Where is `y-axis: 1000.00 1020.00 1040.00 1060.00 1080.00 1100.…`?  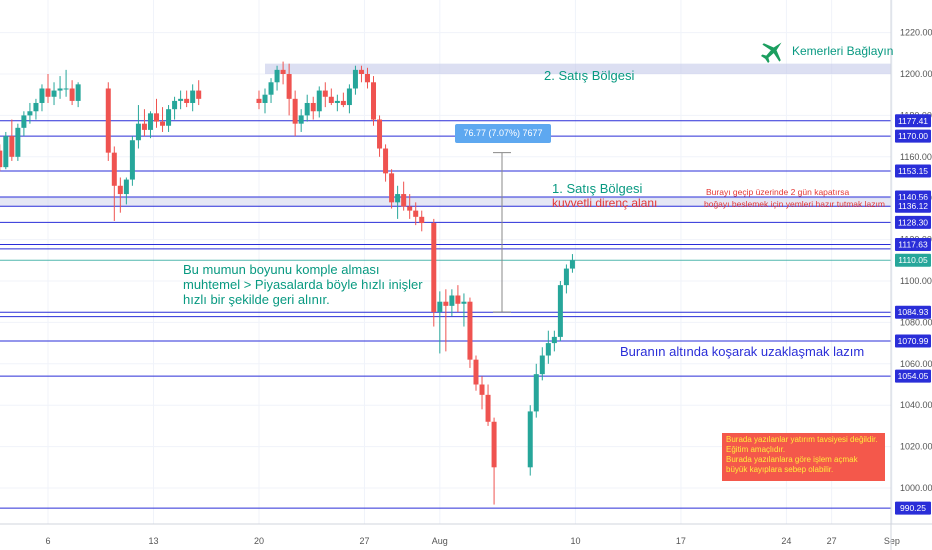
y-axis: 1000.00 1020.00 1040.00 1060.00 1080.00 1100.… is located at coordinates (911, 275).